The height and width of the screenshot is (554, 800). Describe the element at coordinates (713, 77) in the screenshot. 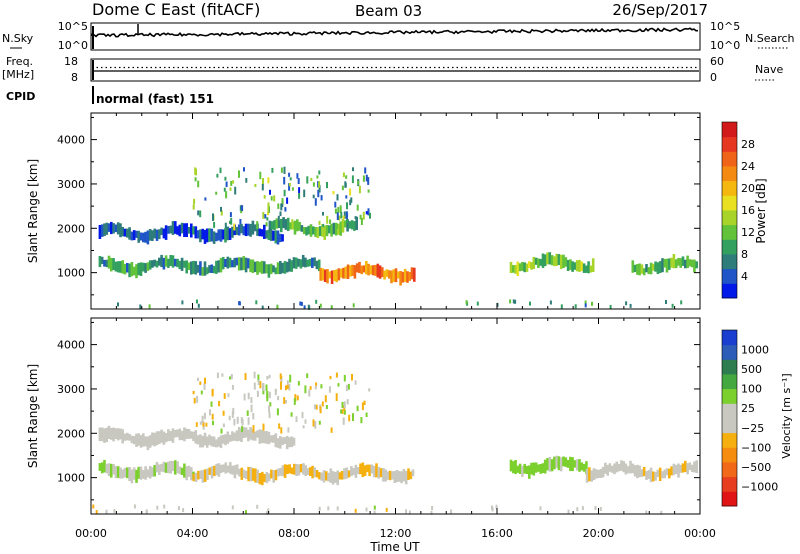

I see `nave-tick-bottom: 0` at that location.